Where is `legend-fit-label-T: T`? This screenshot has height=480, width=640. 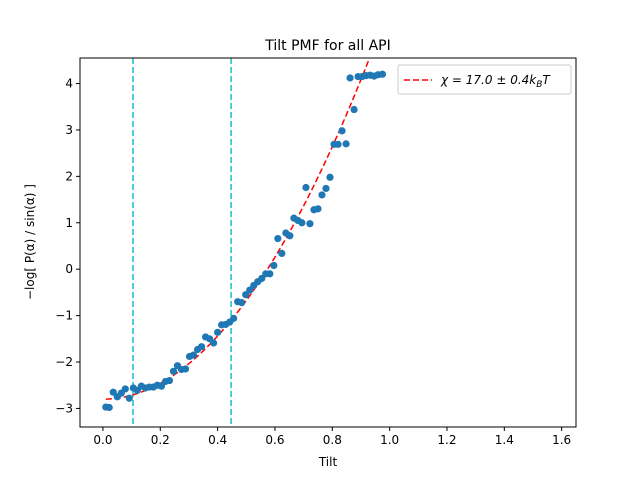 legend-fit-label-T: T is located at coordinates (546, 80).